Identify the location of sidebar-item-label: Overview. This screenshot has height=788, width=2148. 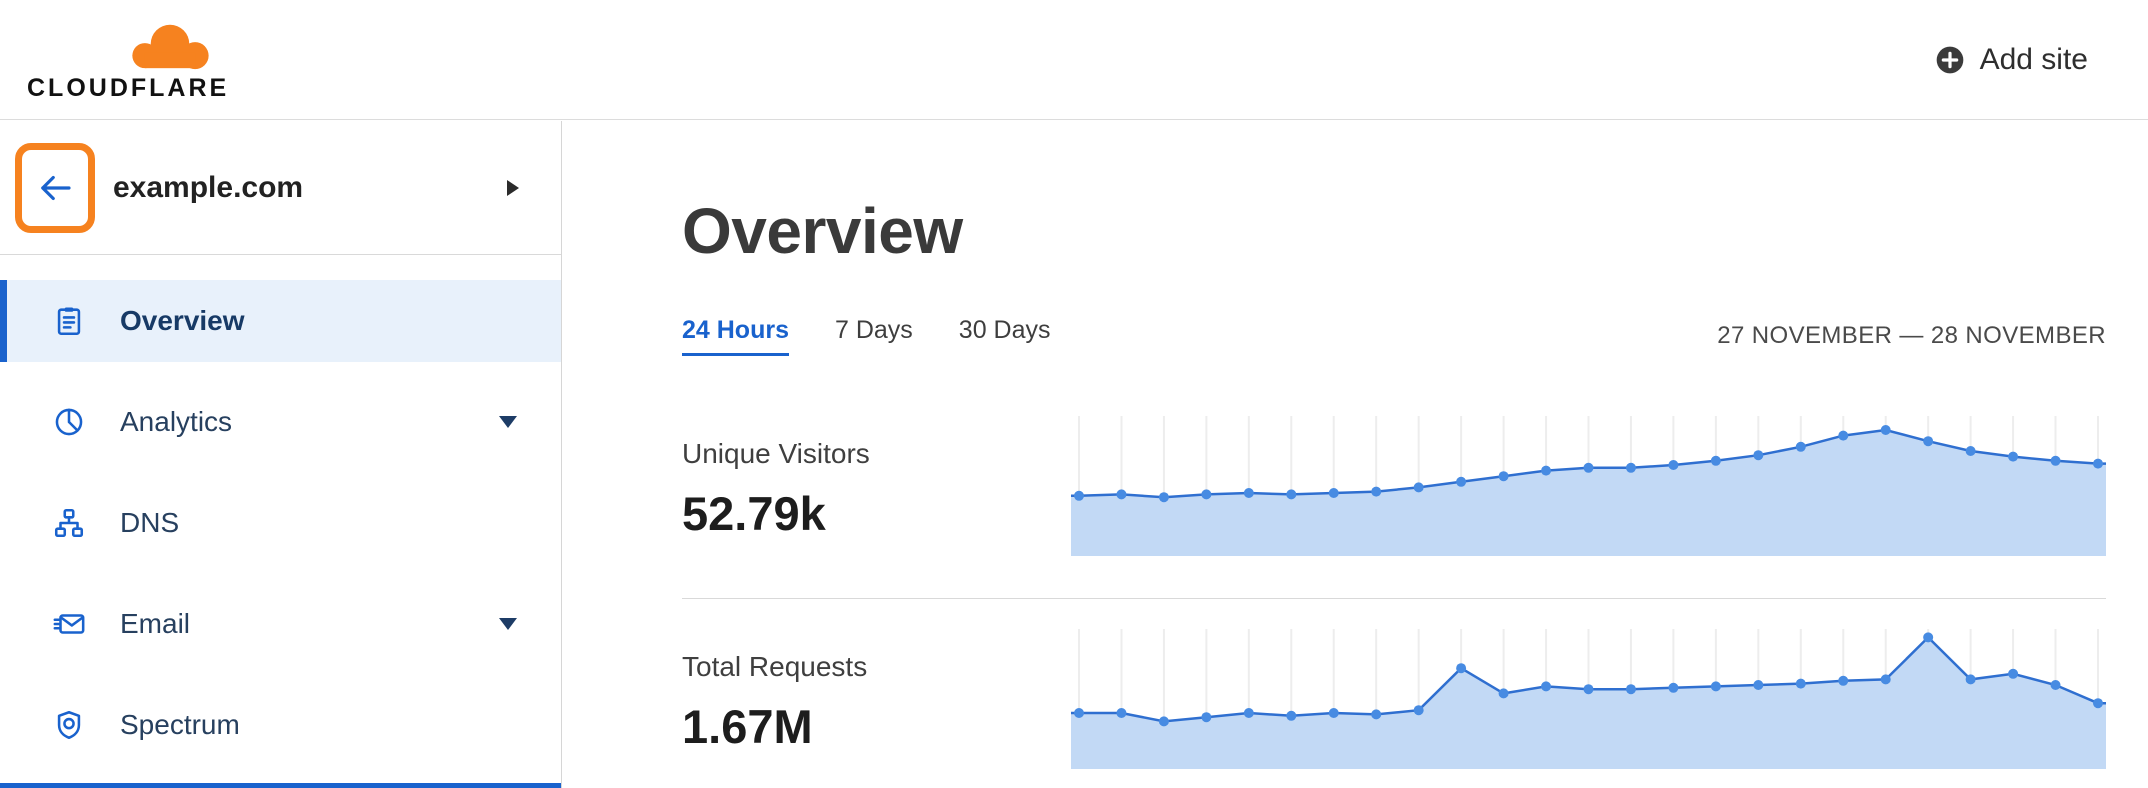
(182, 320).